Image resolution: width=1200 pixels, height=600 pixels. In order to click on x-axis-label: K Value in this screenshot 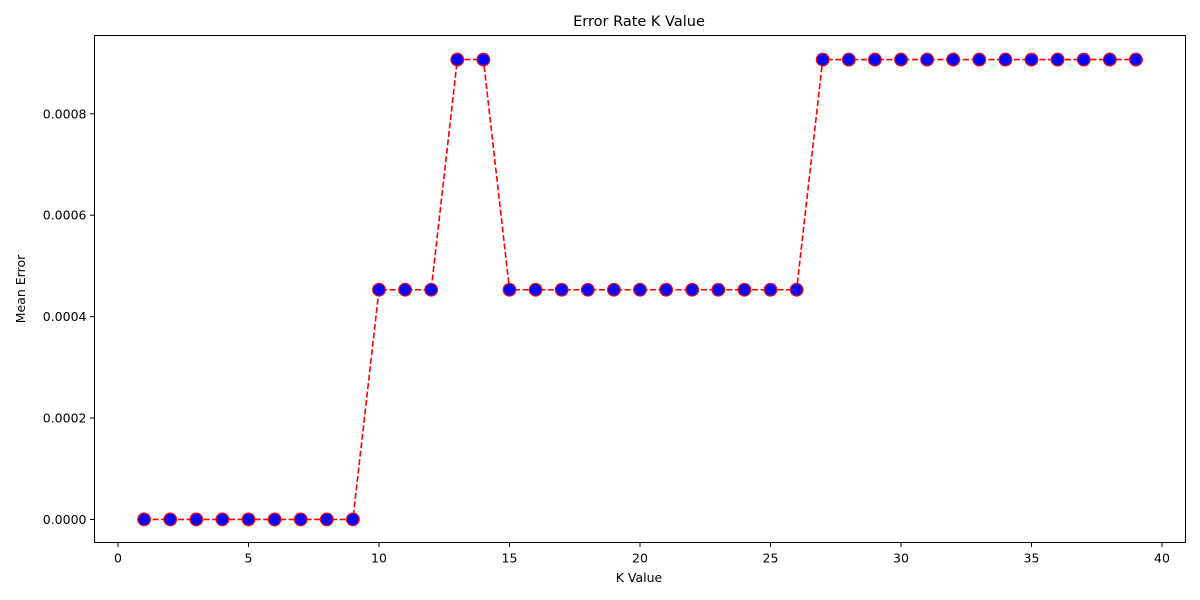, I will do `click(639, 577)`.